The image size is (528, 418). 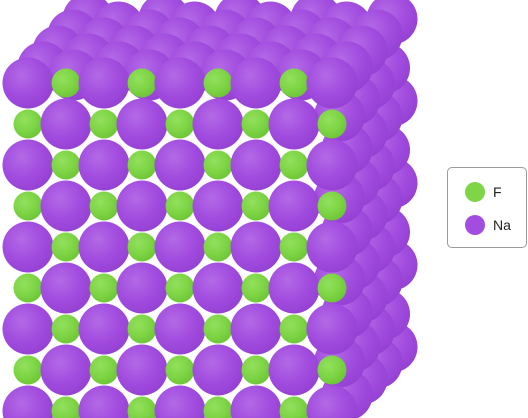 I want to click on legend-item-fluoride: F, so click(x=475, y=192).